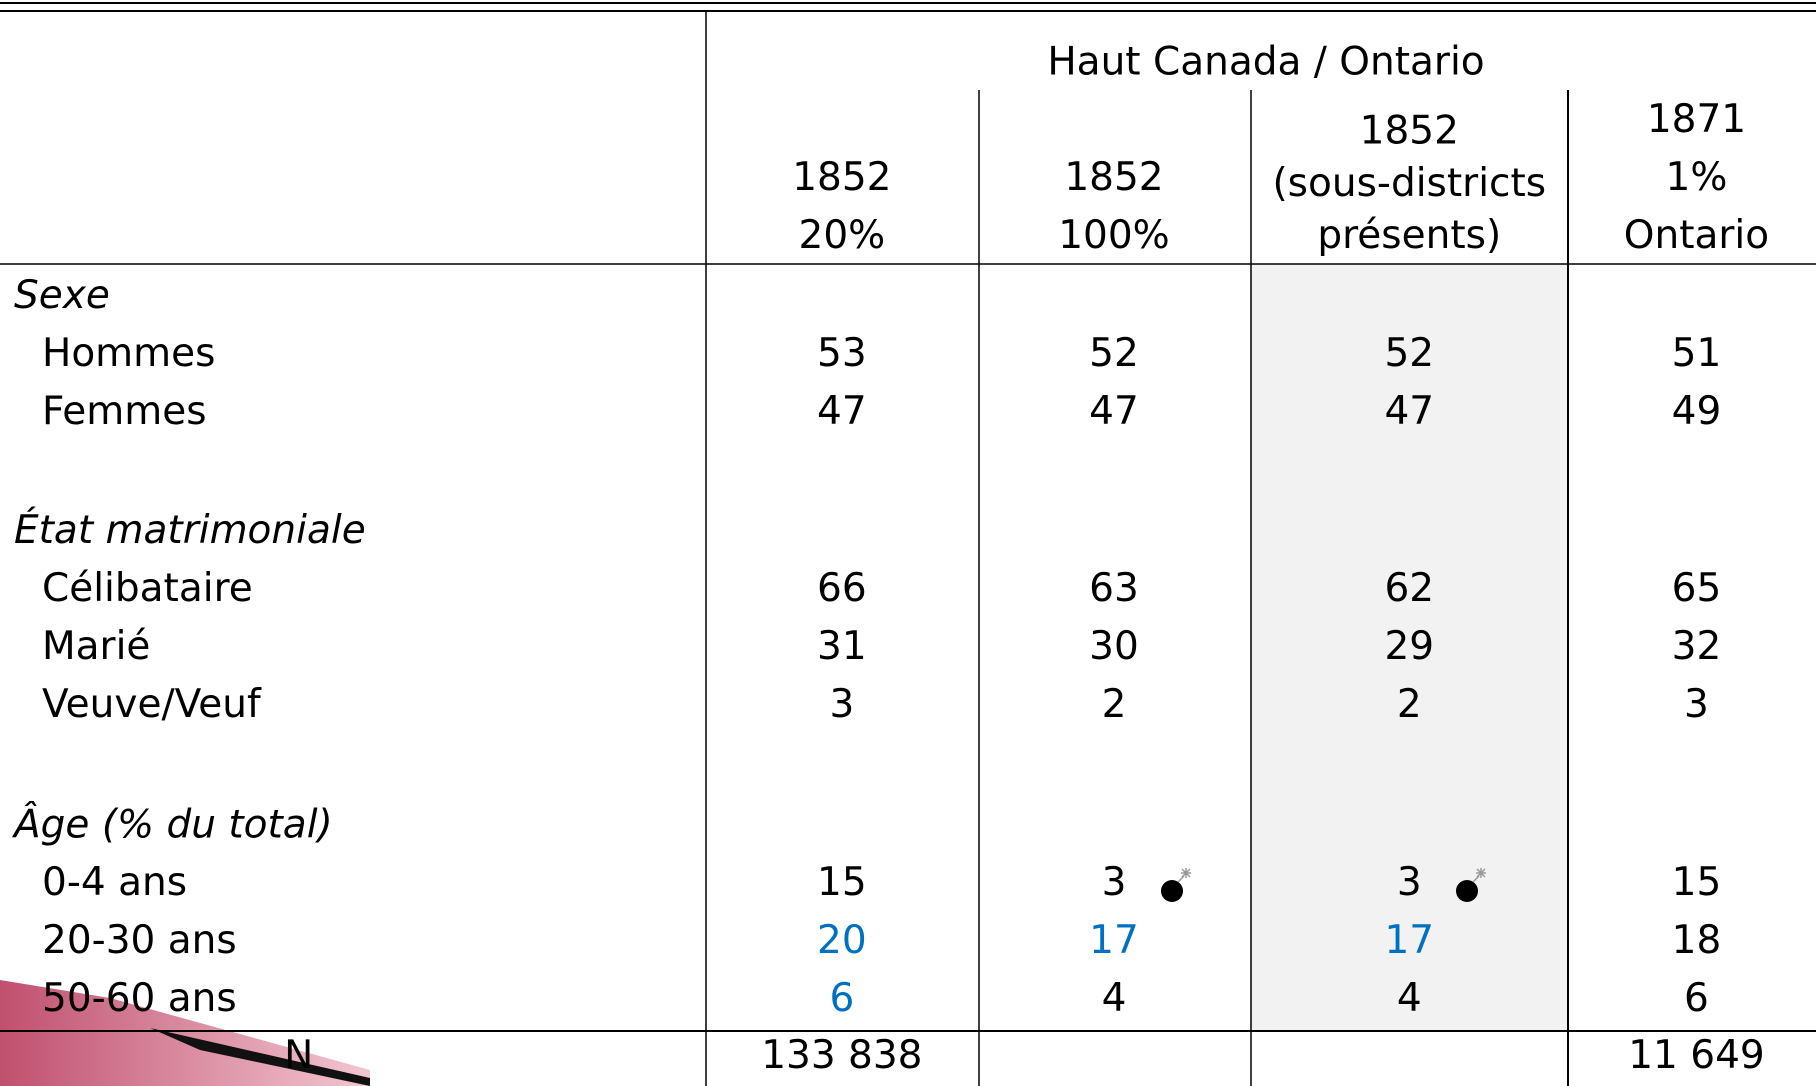 This screenshot has height=1086, width=1816. I want to click on column-header: 1871, so click(1696, 119).